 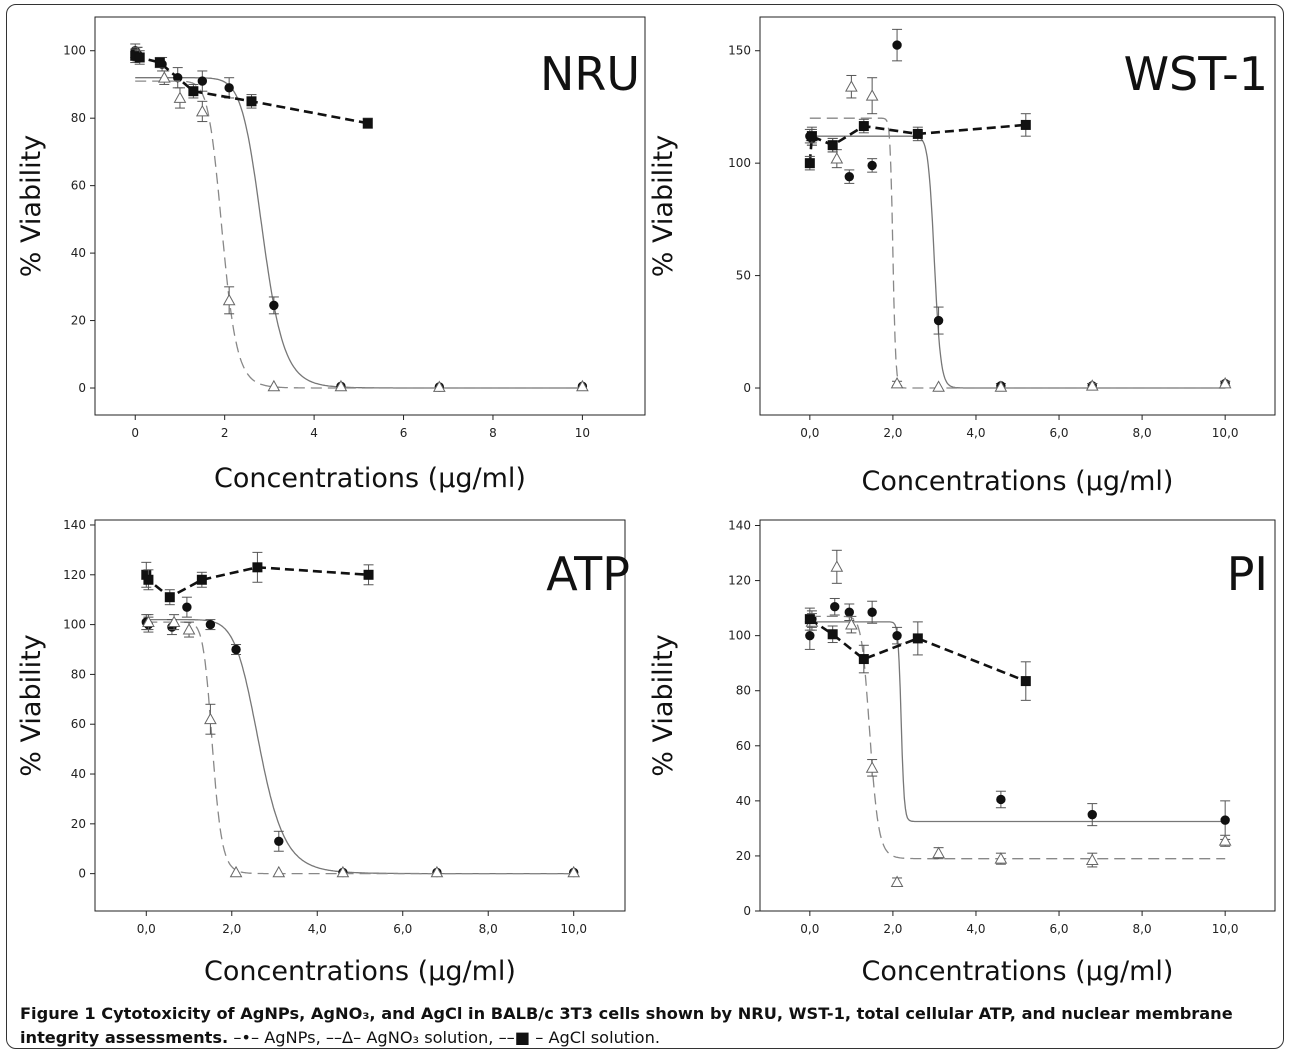 What do you see at coordinates (975, 433) in the screenshot?
I see `panel1-x-tick-label: 4,0` at bounding box center [975, 433].